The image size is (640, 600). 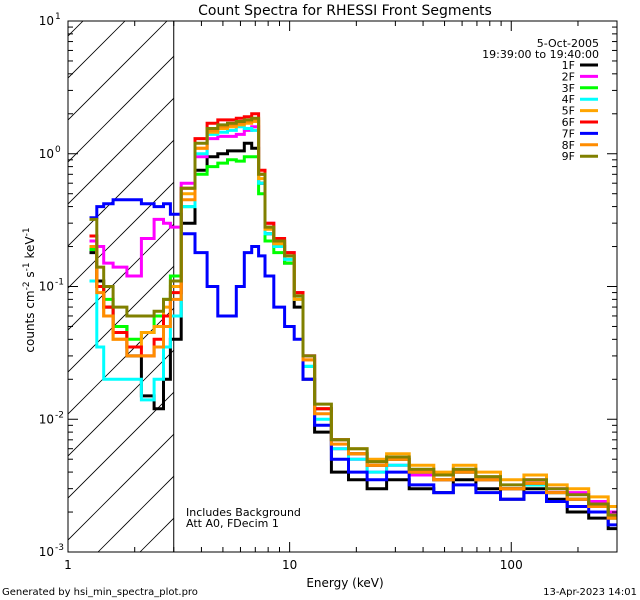 What do you see at coordinates (30, 276) in the screenshot?
I see `y-label-part: s` at bounding box center [30, 276].